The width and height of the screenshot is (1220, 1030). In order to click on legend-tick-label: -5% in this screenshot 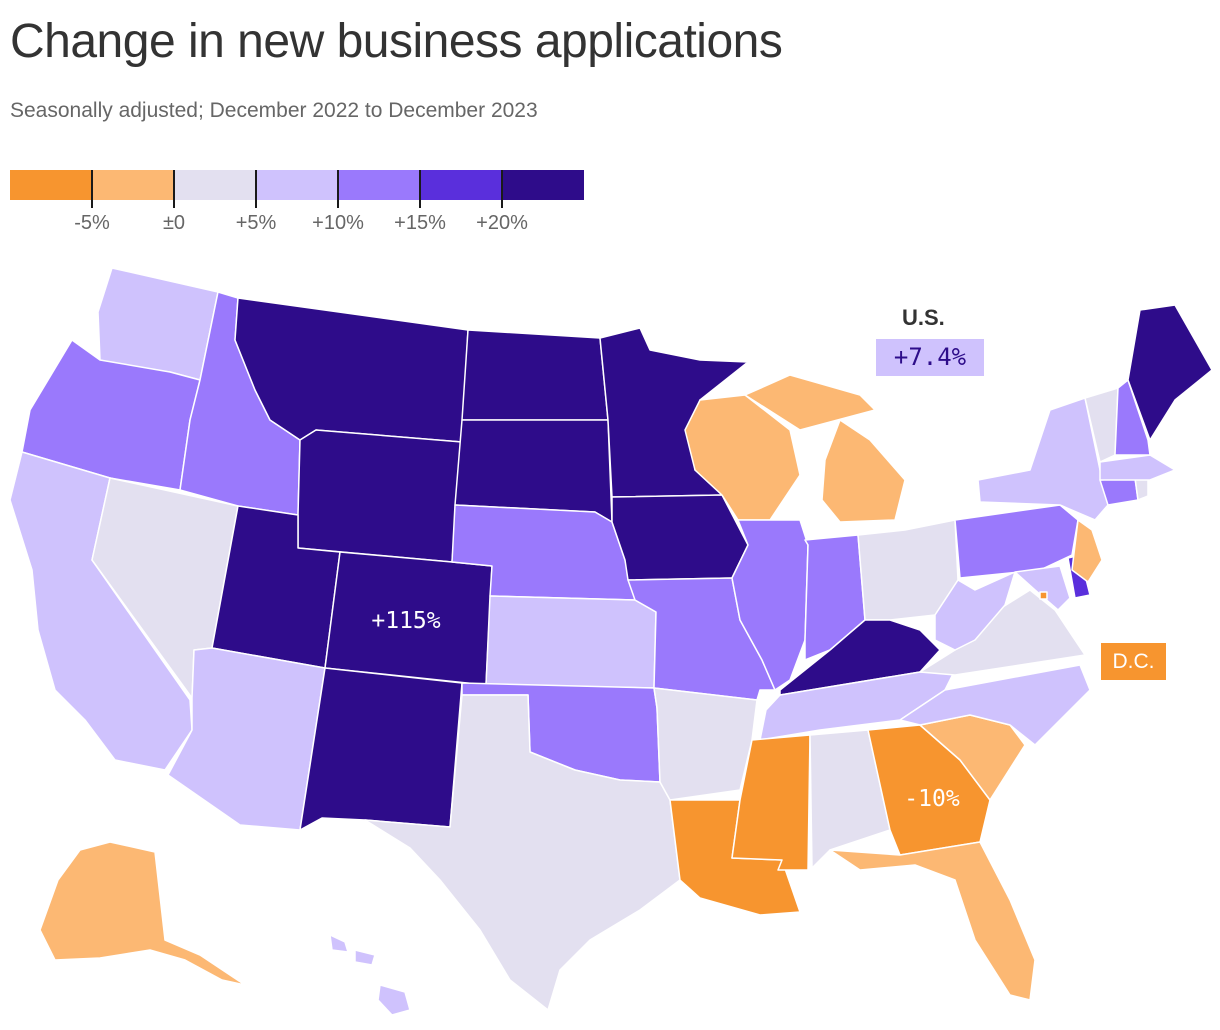, I will do `click(92, 223)`.